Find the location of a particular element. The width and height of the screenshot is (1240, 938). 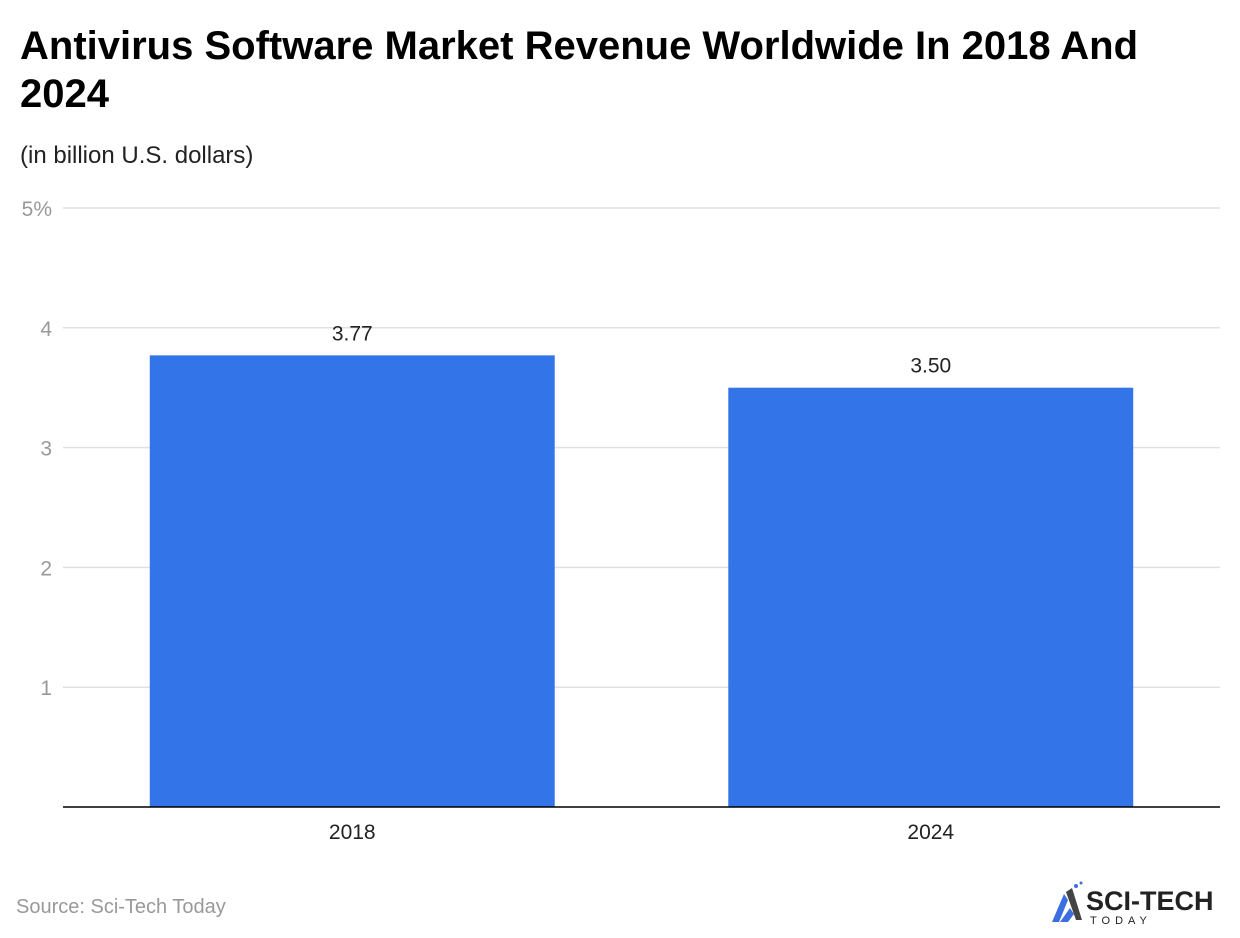

data-label: 3.77 is located at coordinates (352, 333).